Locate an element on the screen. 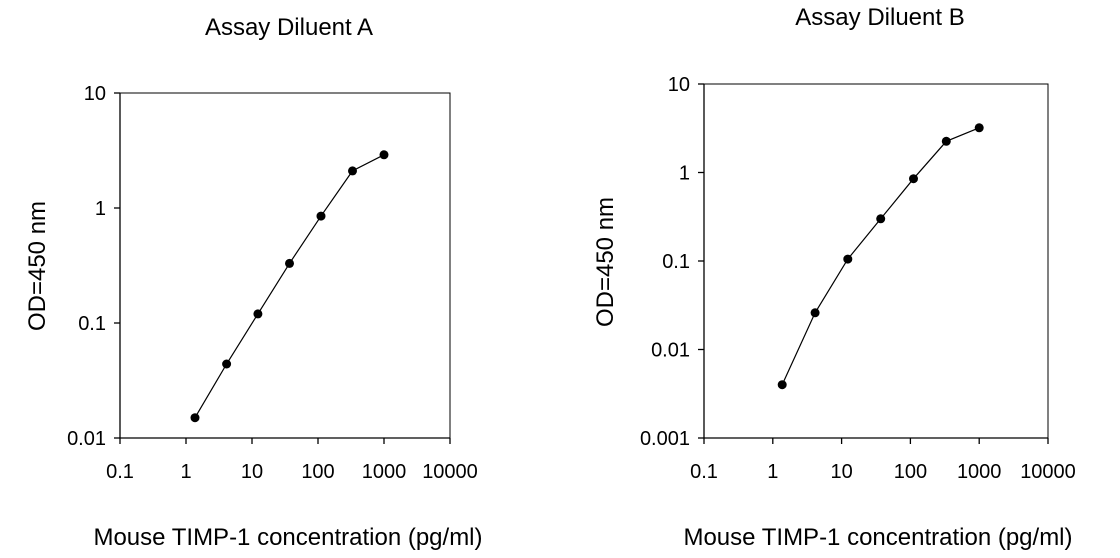  chart-title: Assay Diluent B is located at coordinates (879, 17).